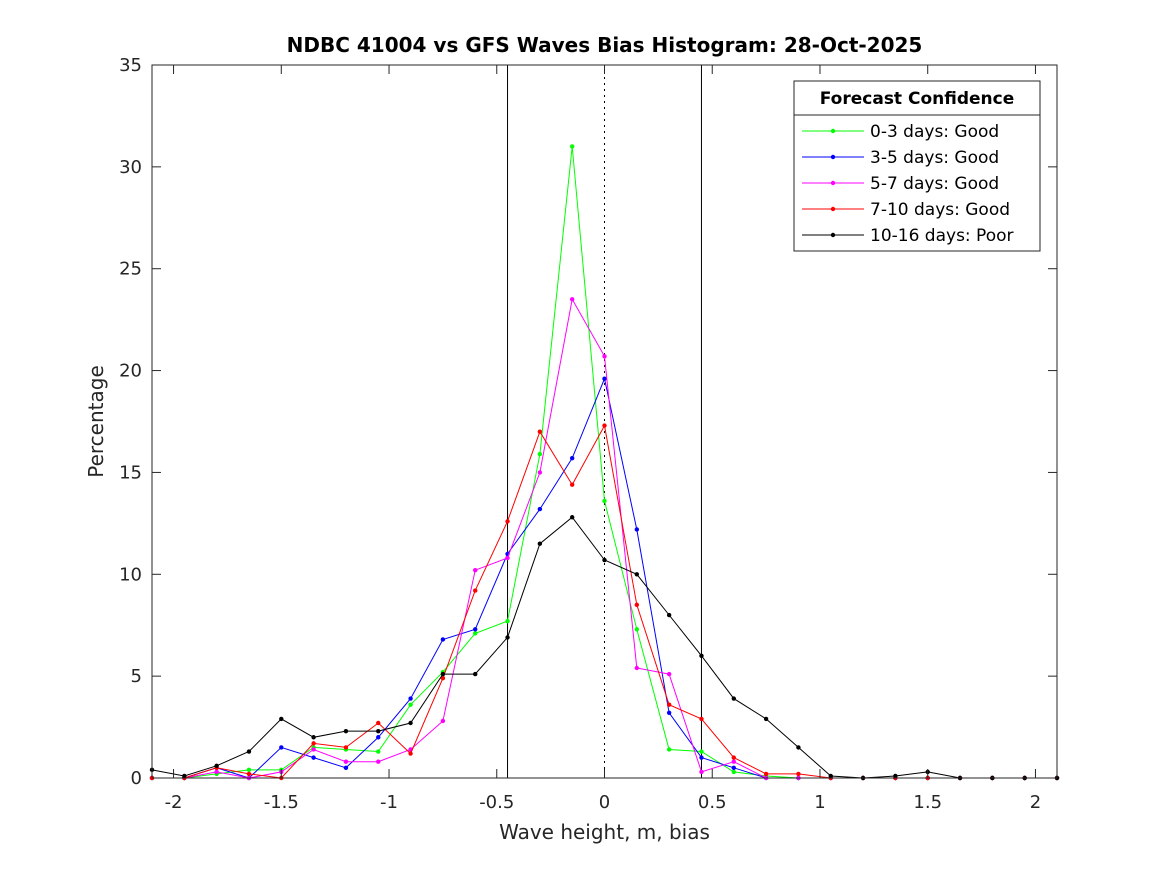 The height and width of the screenshot is (875, 1167). What do you see at coordinates (130, 167) in the screenshot?
I see `y-tick-label: 30` at bounding box center [130, 167].